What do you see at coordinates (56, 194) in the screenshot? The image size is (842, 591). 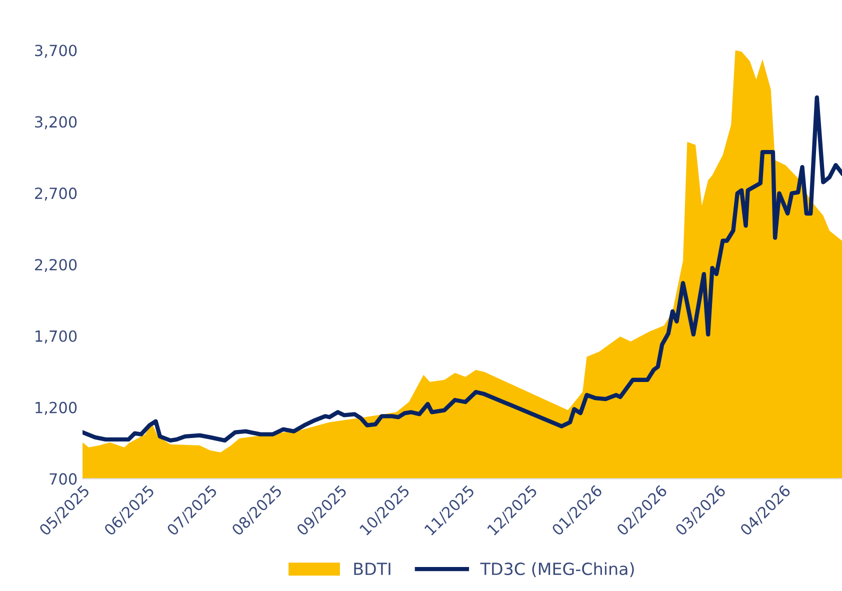 I see `y-tick-label: 2,700` at bounding box center [56, 194].